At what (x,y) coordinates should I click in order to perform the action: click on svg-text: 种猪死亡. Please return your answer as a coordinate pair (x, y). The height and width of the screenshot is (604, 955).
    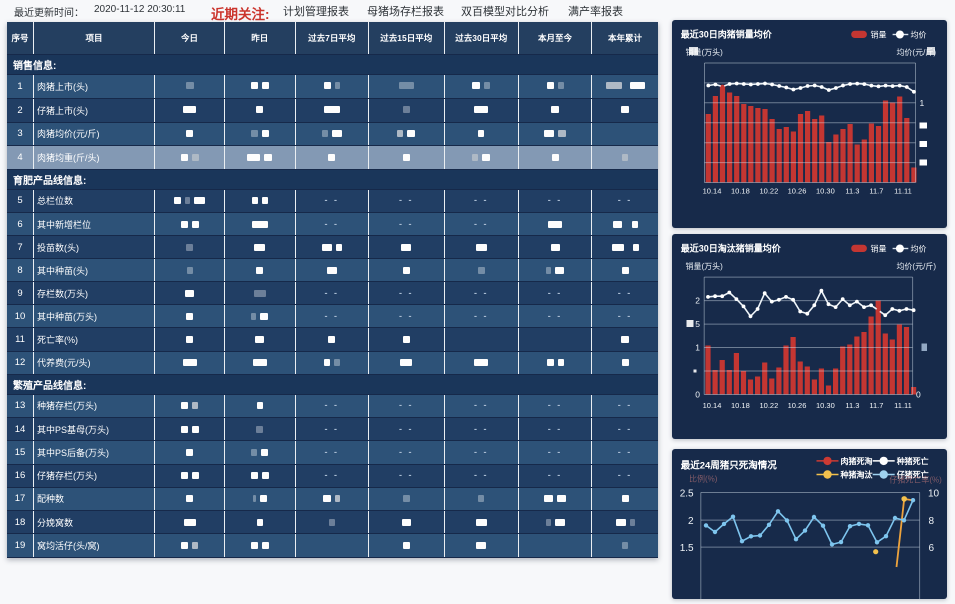
    Looking at the image, I should click on (912, 461).